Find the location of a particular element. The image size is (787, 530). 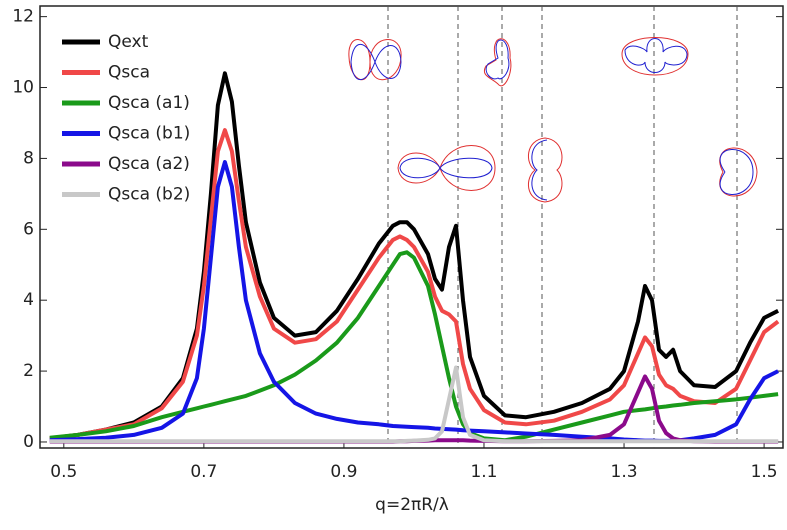

x-axis-label: q=2πR/λ is located at coordinates (412, 505).